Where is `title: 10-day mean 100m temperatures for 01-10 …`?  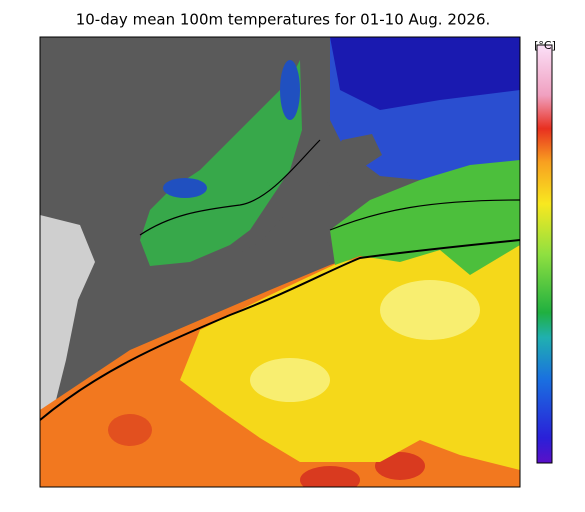
title: 10-day mean 100m temperatures for 01-10 … is located at coordinates (283, 20).